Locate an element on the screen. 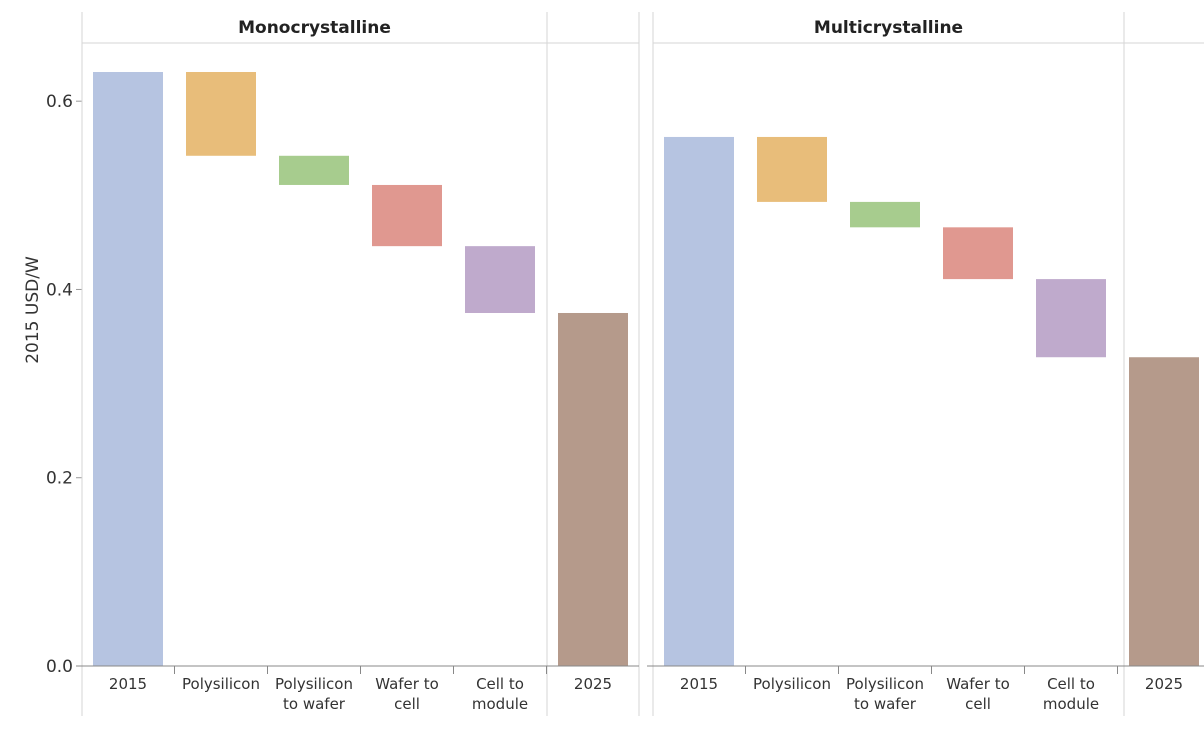 The image size is (1204, 742). panel-title: Multicrystalline is located at coordinates (888, 28).